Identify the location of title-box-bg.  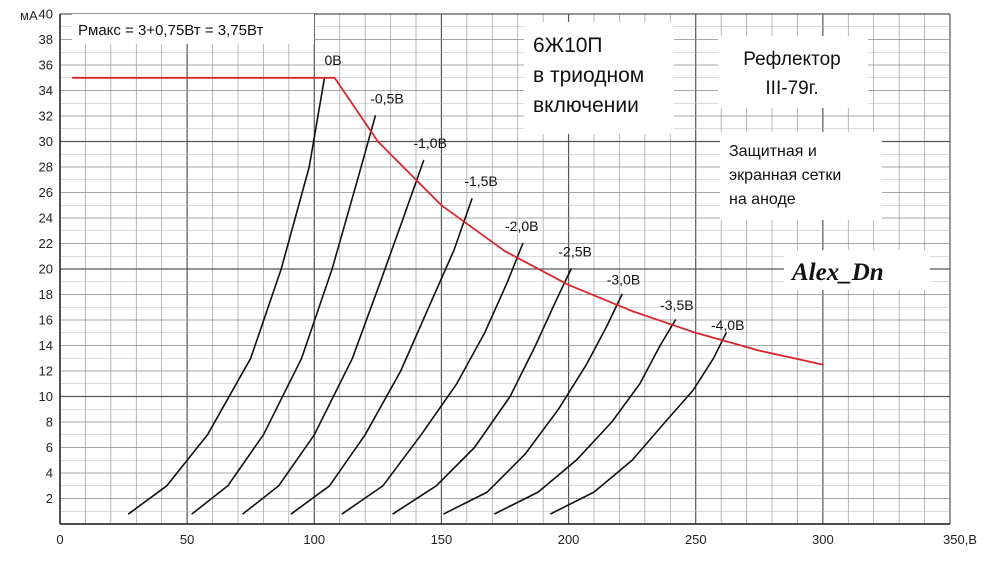
(599, 78).